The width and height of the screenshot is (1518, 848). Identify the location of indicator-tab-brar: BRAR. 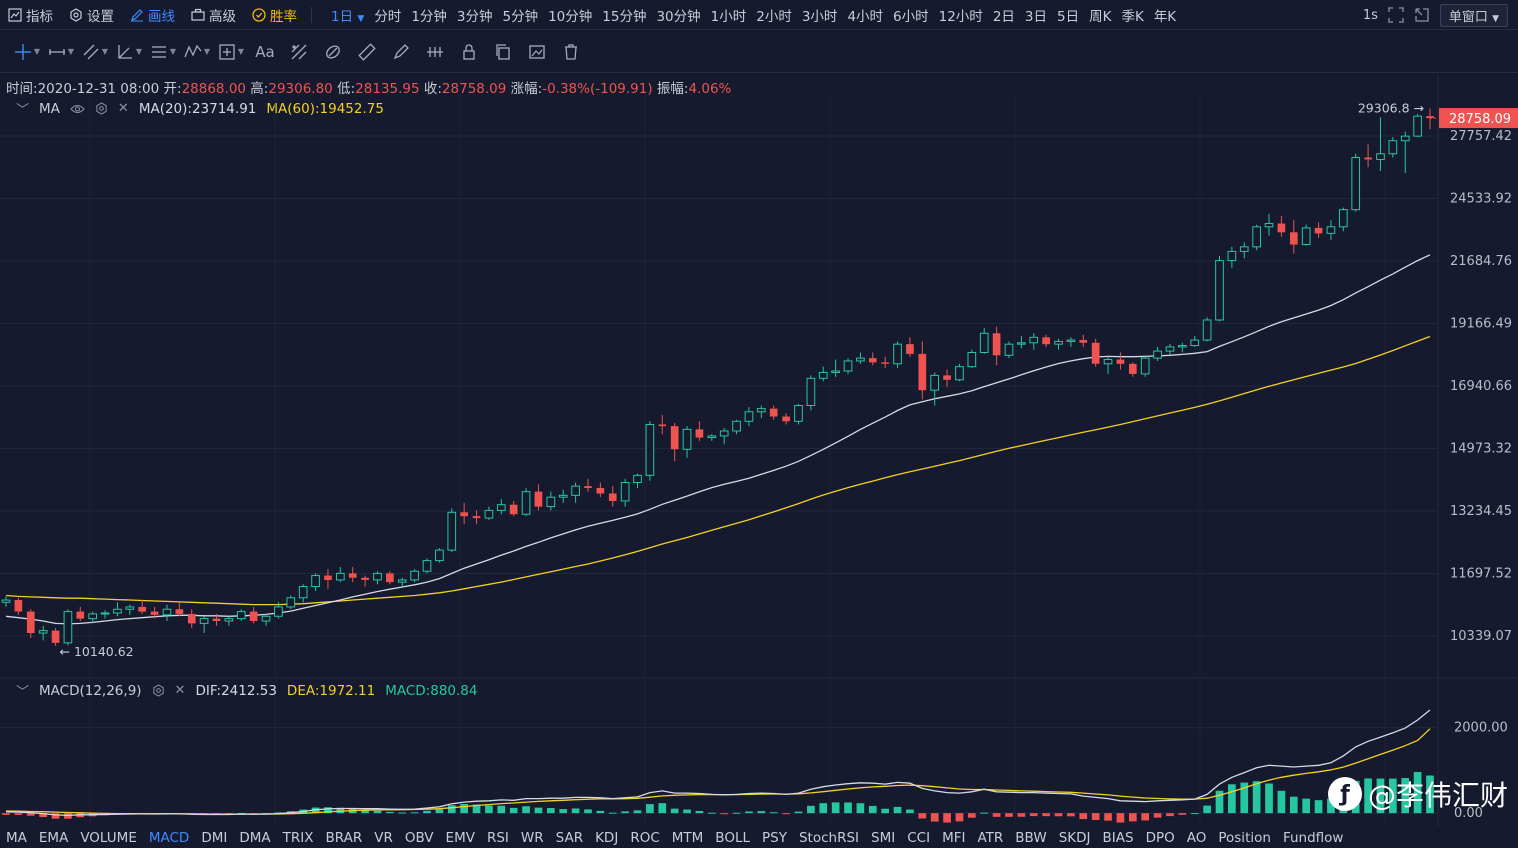
(344, 837).